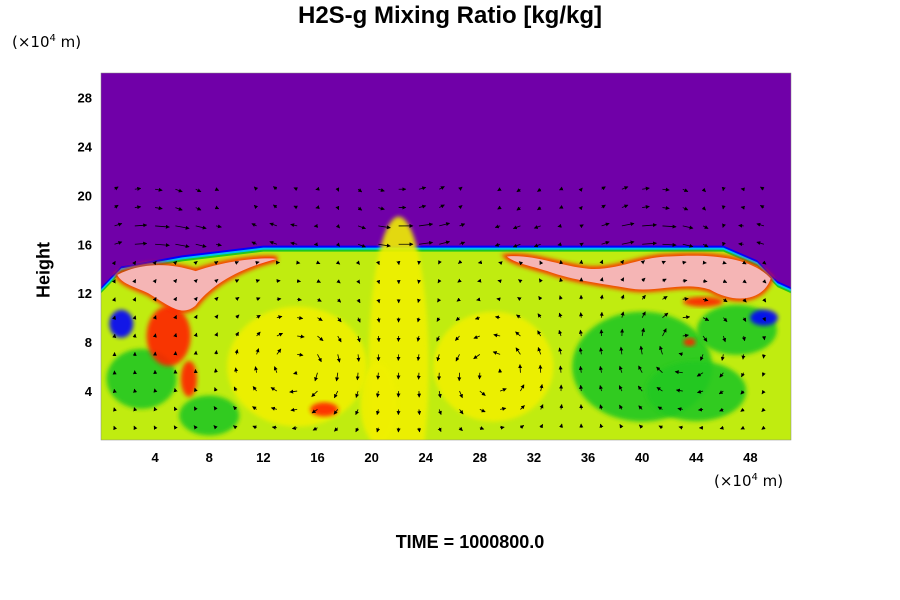 The height and width of the screenshot is (600, 900). I want to click on chart-title: H2S-g Mixing Ratio [kg/kg], so click(449, 15).